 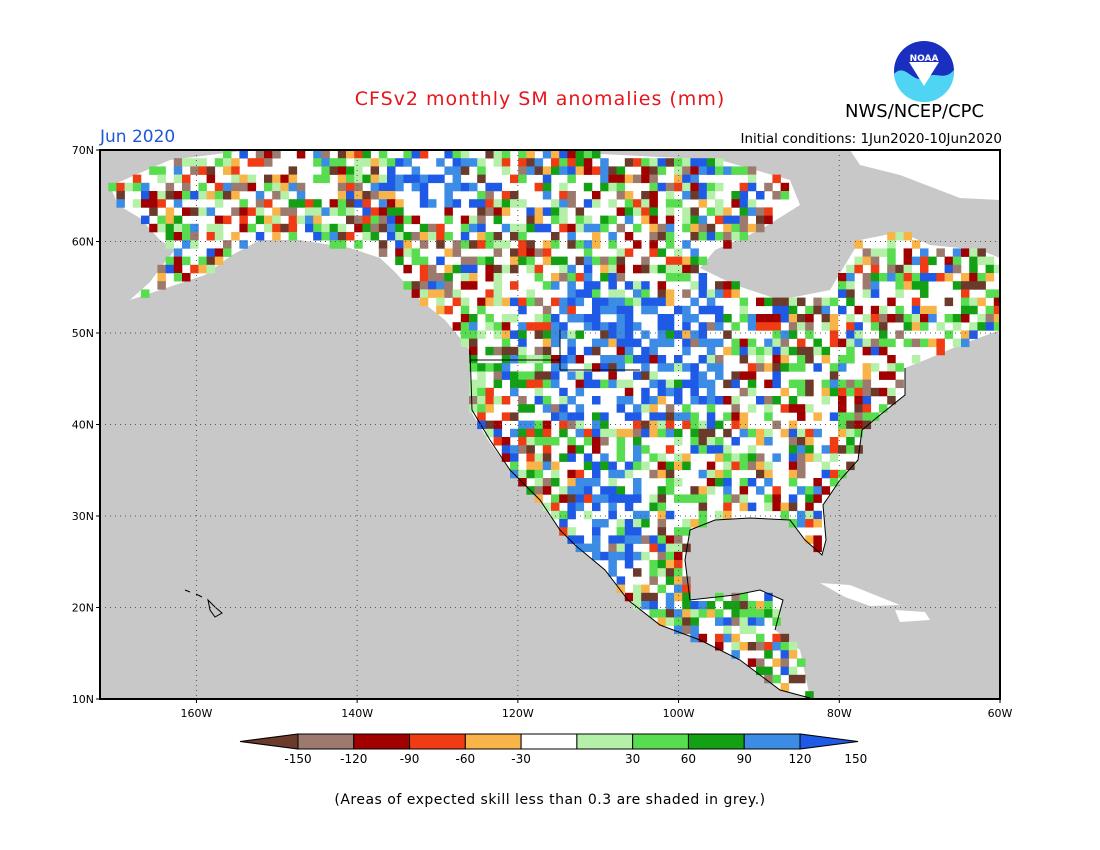 I want to click on colorbar: -150 -120 -90 -60 -30 30 60 90 120 150, so click(x=553, y=749).